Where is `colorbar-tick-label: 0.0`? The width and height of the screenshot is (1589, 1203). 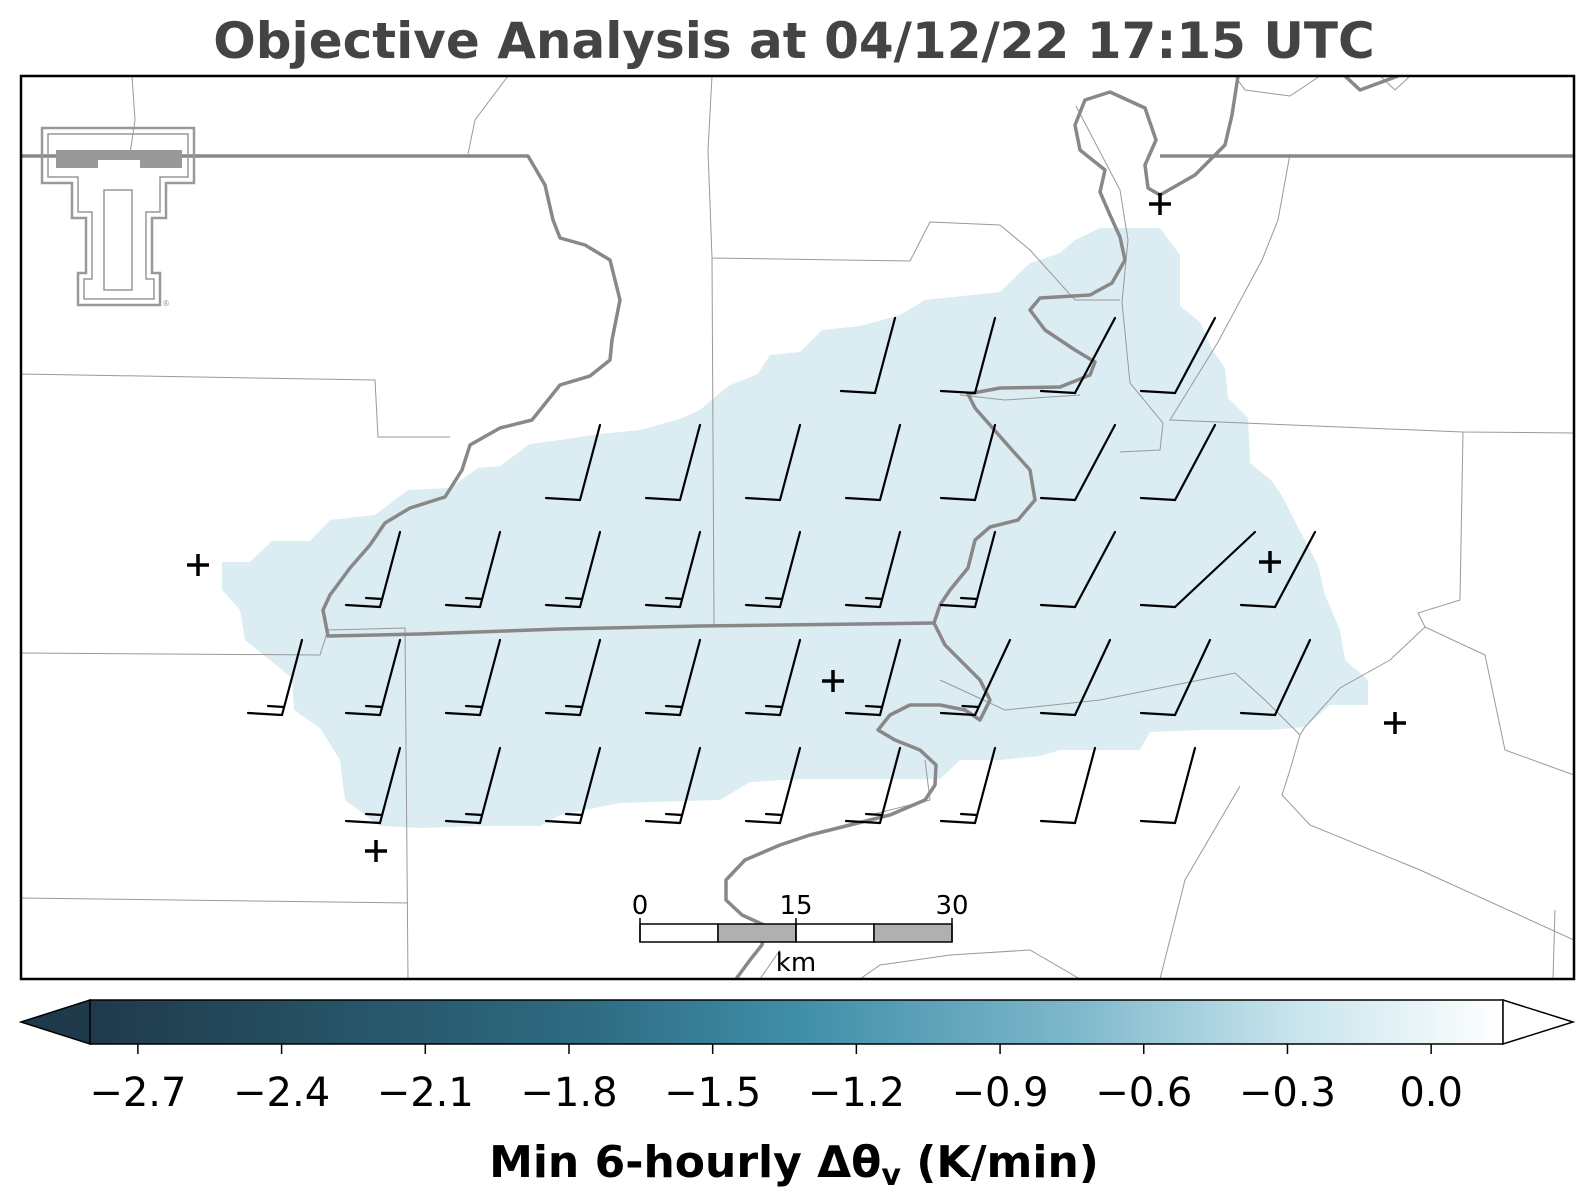
colorbar-tick-label: 0.0 is located at coordinates (1431, 1093).